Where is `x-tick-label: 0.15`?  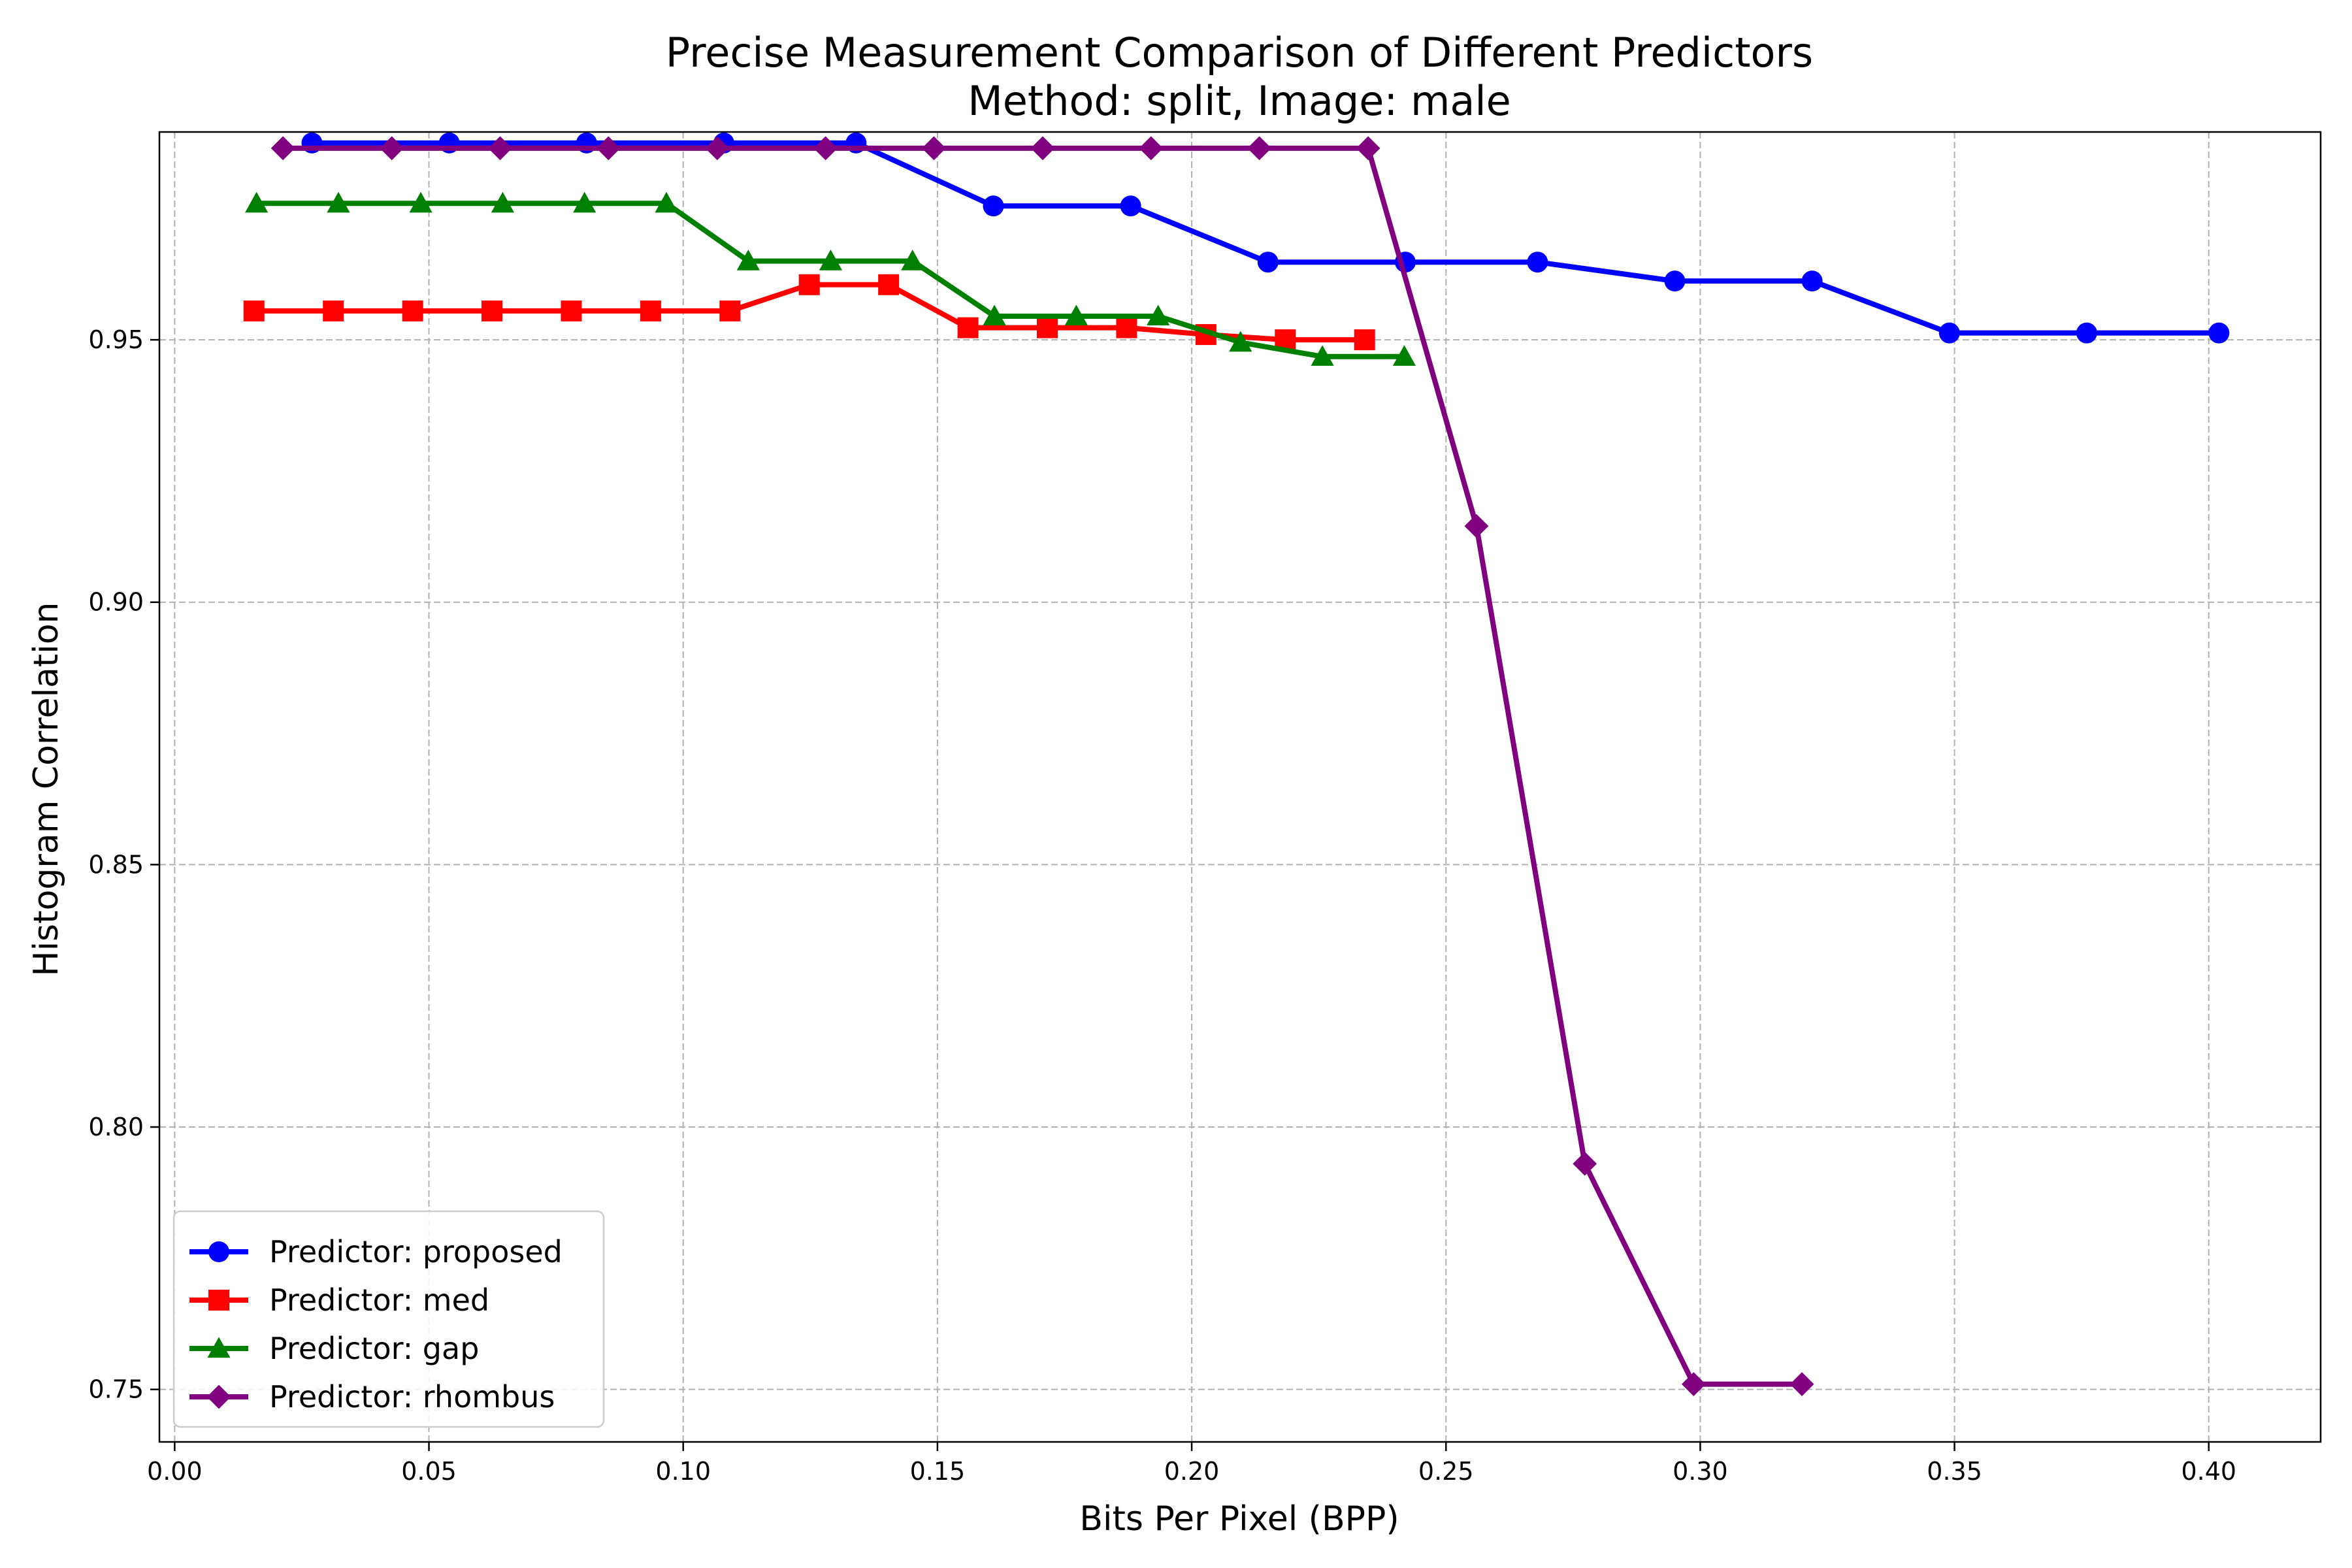
x-tick-label: 0.15 is located at coordinates (938, 1471).